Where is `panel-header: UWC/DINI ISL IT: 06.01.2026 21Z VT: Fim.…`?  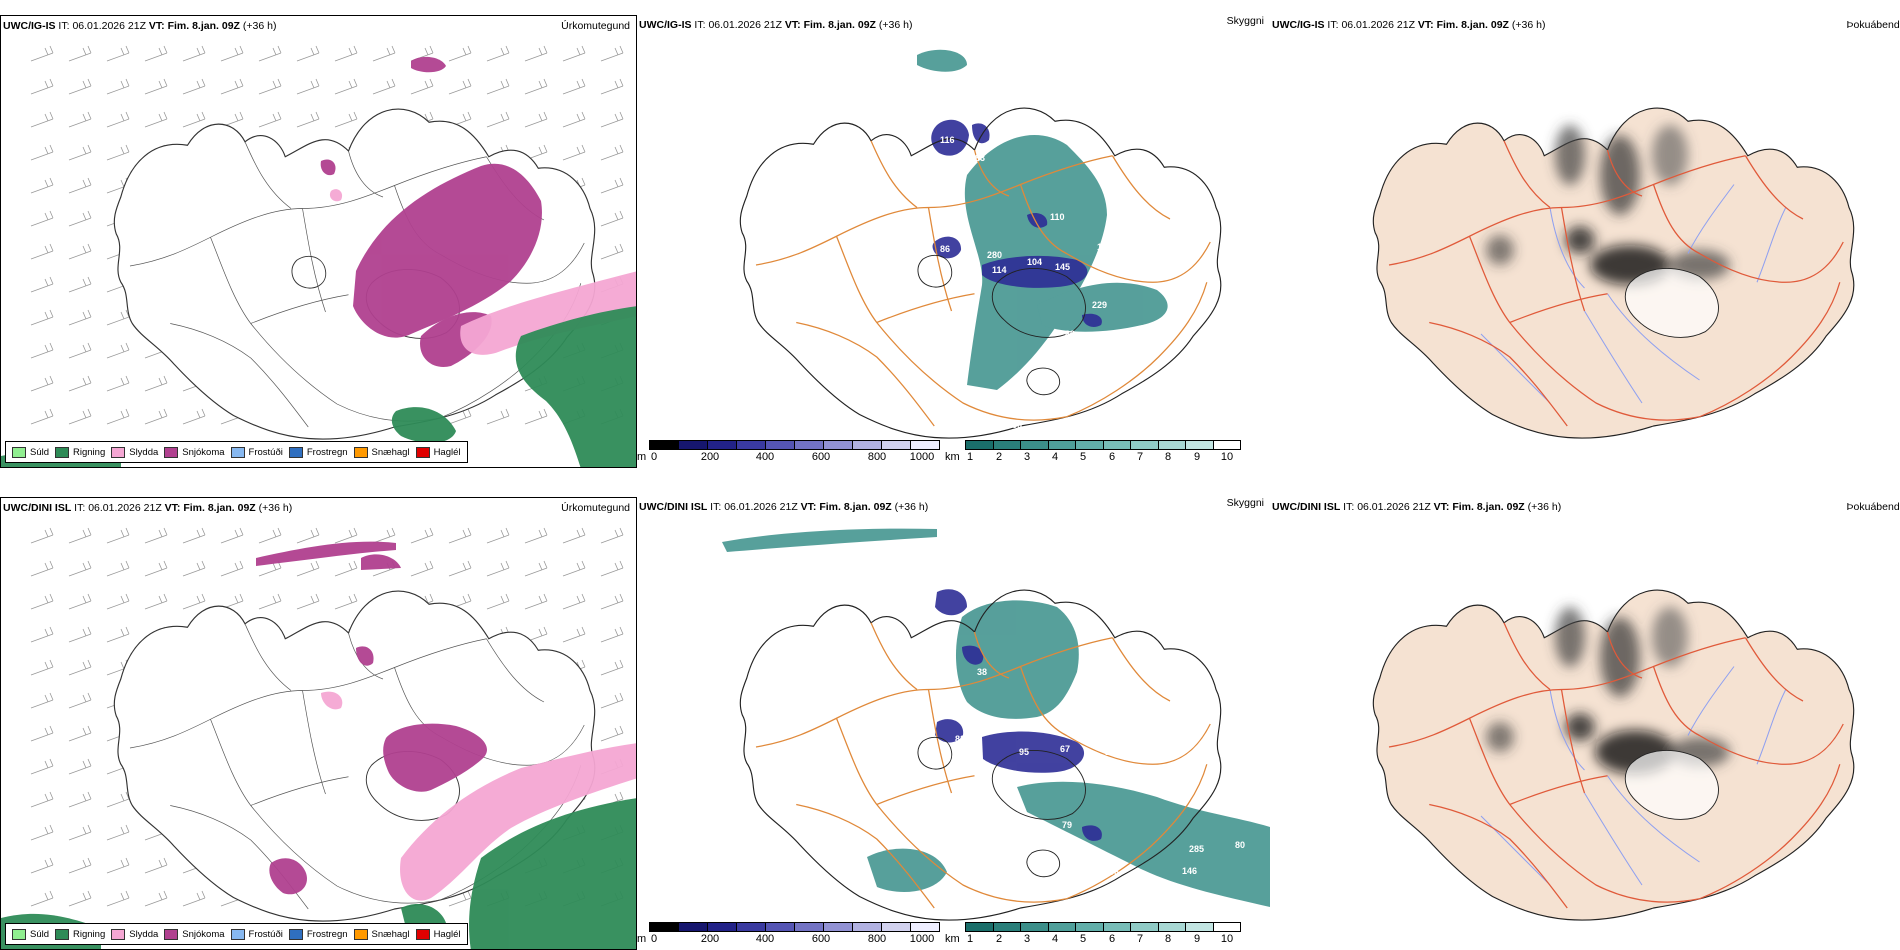 panel-header: UWC/DINI ISL IT: 06.01.2026 21Z VT: Fim.… is located at coordinates (316, 510).